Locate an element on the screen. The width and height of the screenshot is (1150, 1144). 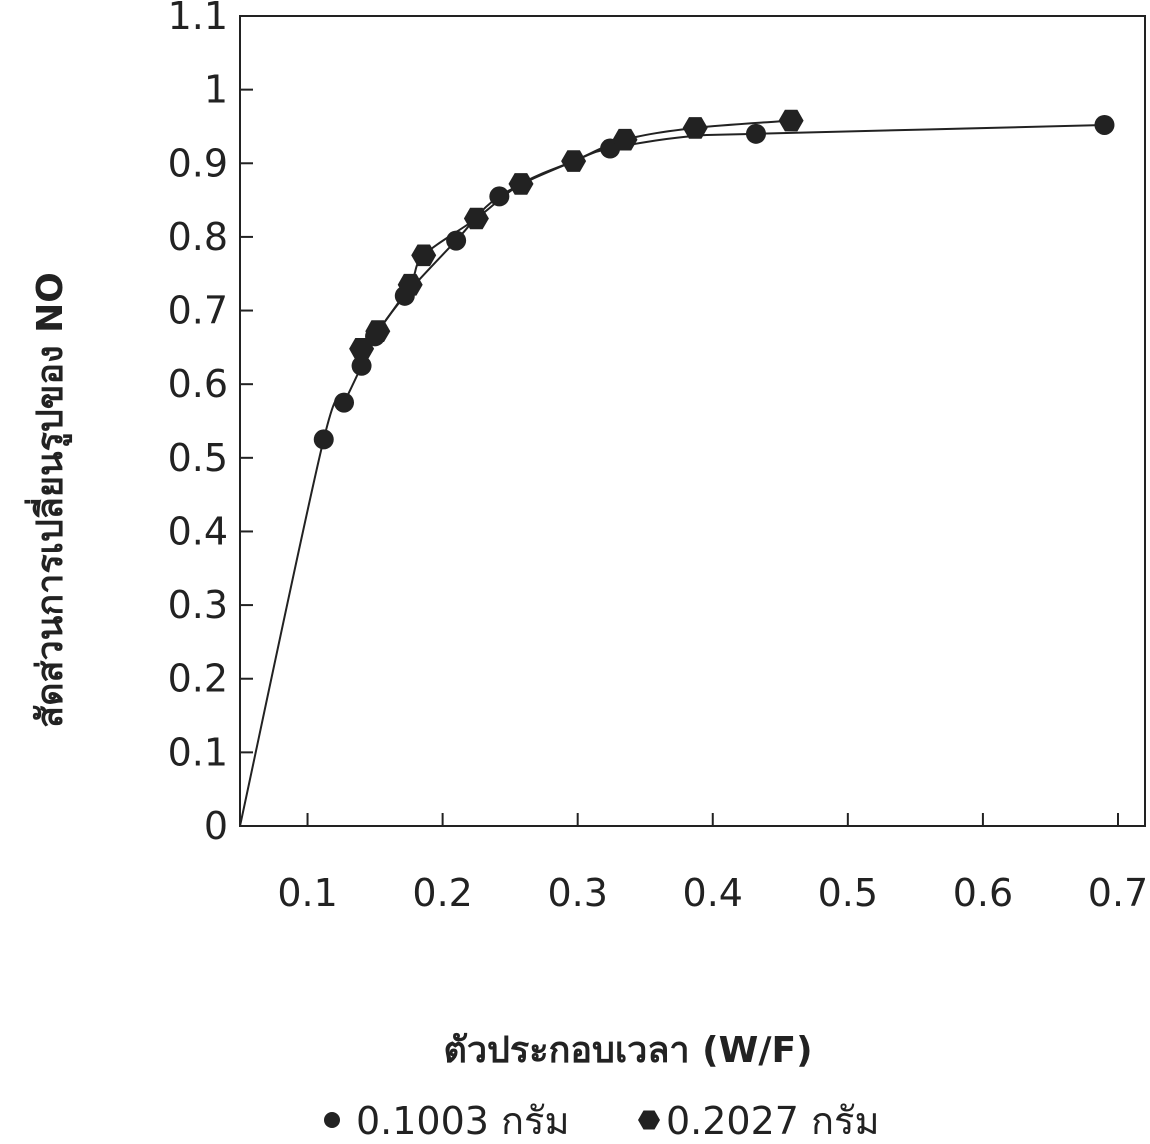
y-tick-label: 0.6 is located at coordinates (198, 384).